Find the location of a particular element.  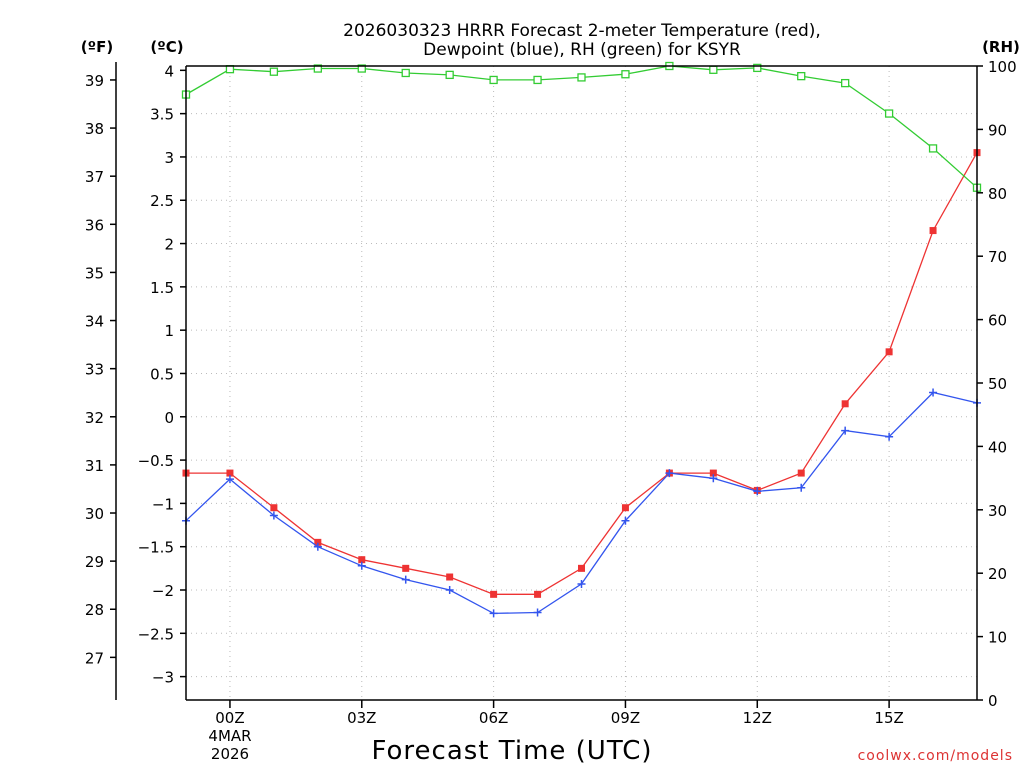

celsius-axis: 4 3.5 3 2.5 2 1.5 1 0.5 0 −0.5 −1 −1.5 −2 −2.5 −3 is located at coordinates (162, 374).